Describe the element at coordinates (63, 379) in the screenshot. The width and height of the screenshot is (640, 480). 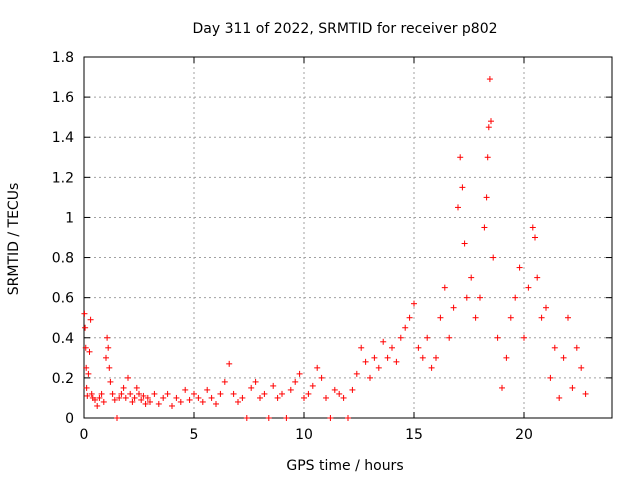
I see `y-tick-label: 0.2` at that location.